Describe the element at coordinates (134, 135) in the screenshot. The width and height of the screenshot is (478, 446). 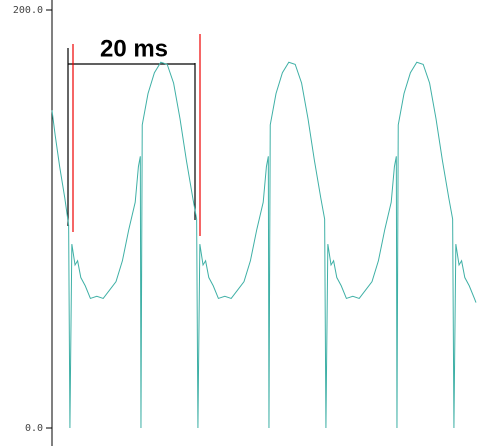
I see `annotation-bracket` at that location.